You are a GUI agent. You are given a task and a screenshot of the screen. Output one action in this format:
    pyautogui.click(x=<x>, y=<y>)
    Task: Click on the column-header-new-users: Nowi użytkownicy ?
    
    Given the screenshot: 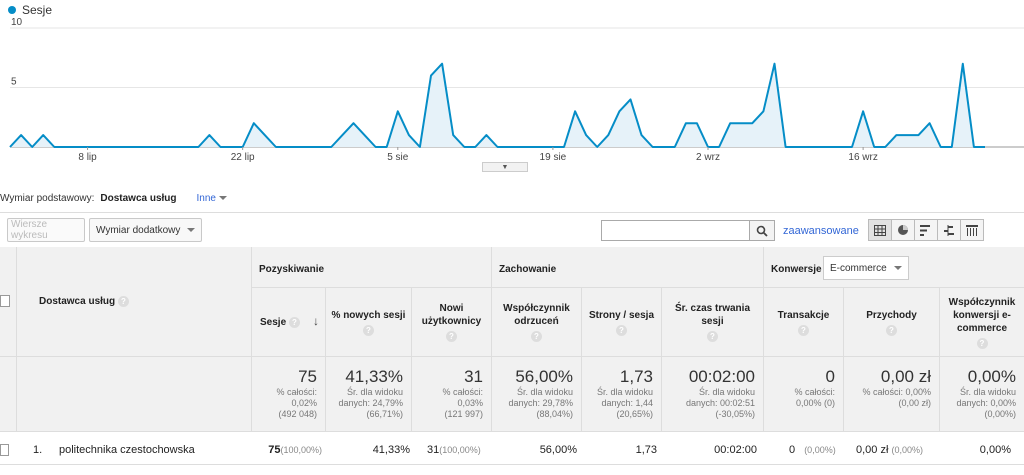 What is the action you would take?
    pyautogui.click(x=452, y=322)
    